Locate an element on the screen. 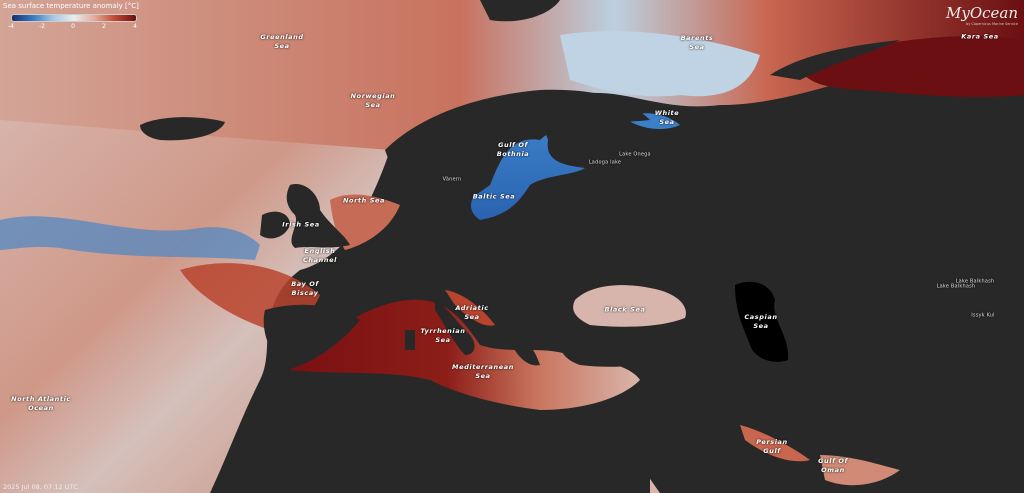 The image size is (1024, 493). colorbar-ticks: -4 -2 0 2 4 is located at coordinates (72, 26).